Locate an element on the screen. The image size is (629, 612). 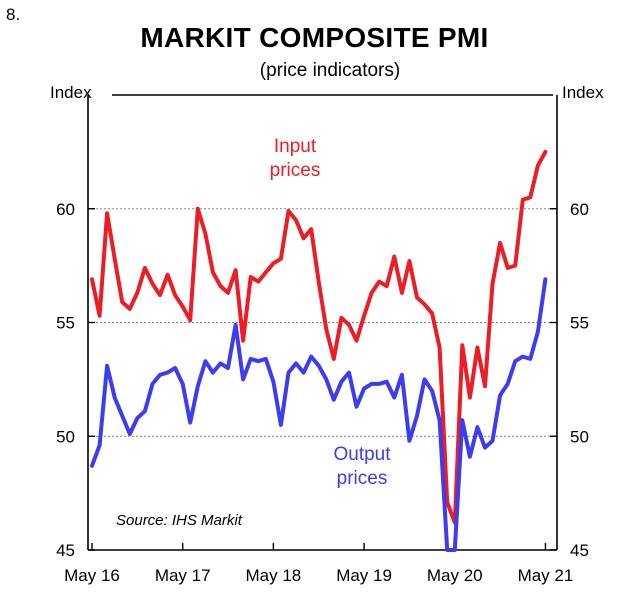
chart-subtitle: (price indicators) is located at coordinates (330, 70).